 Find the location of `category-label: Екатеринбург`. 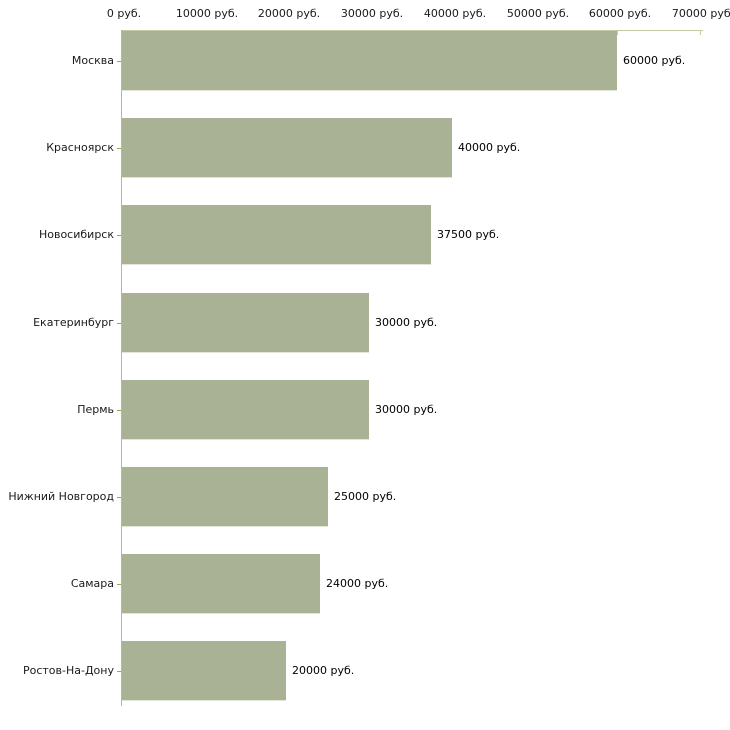

category-label: Екатеринбург is located at coordinates (73, 322).